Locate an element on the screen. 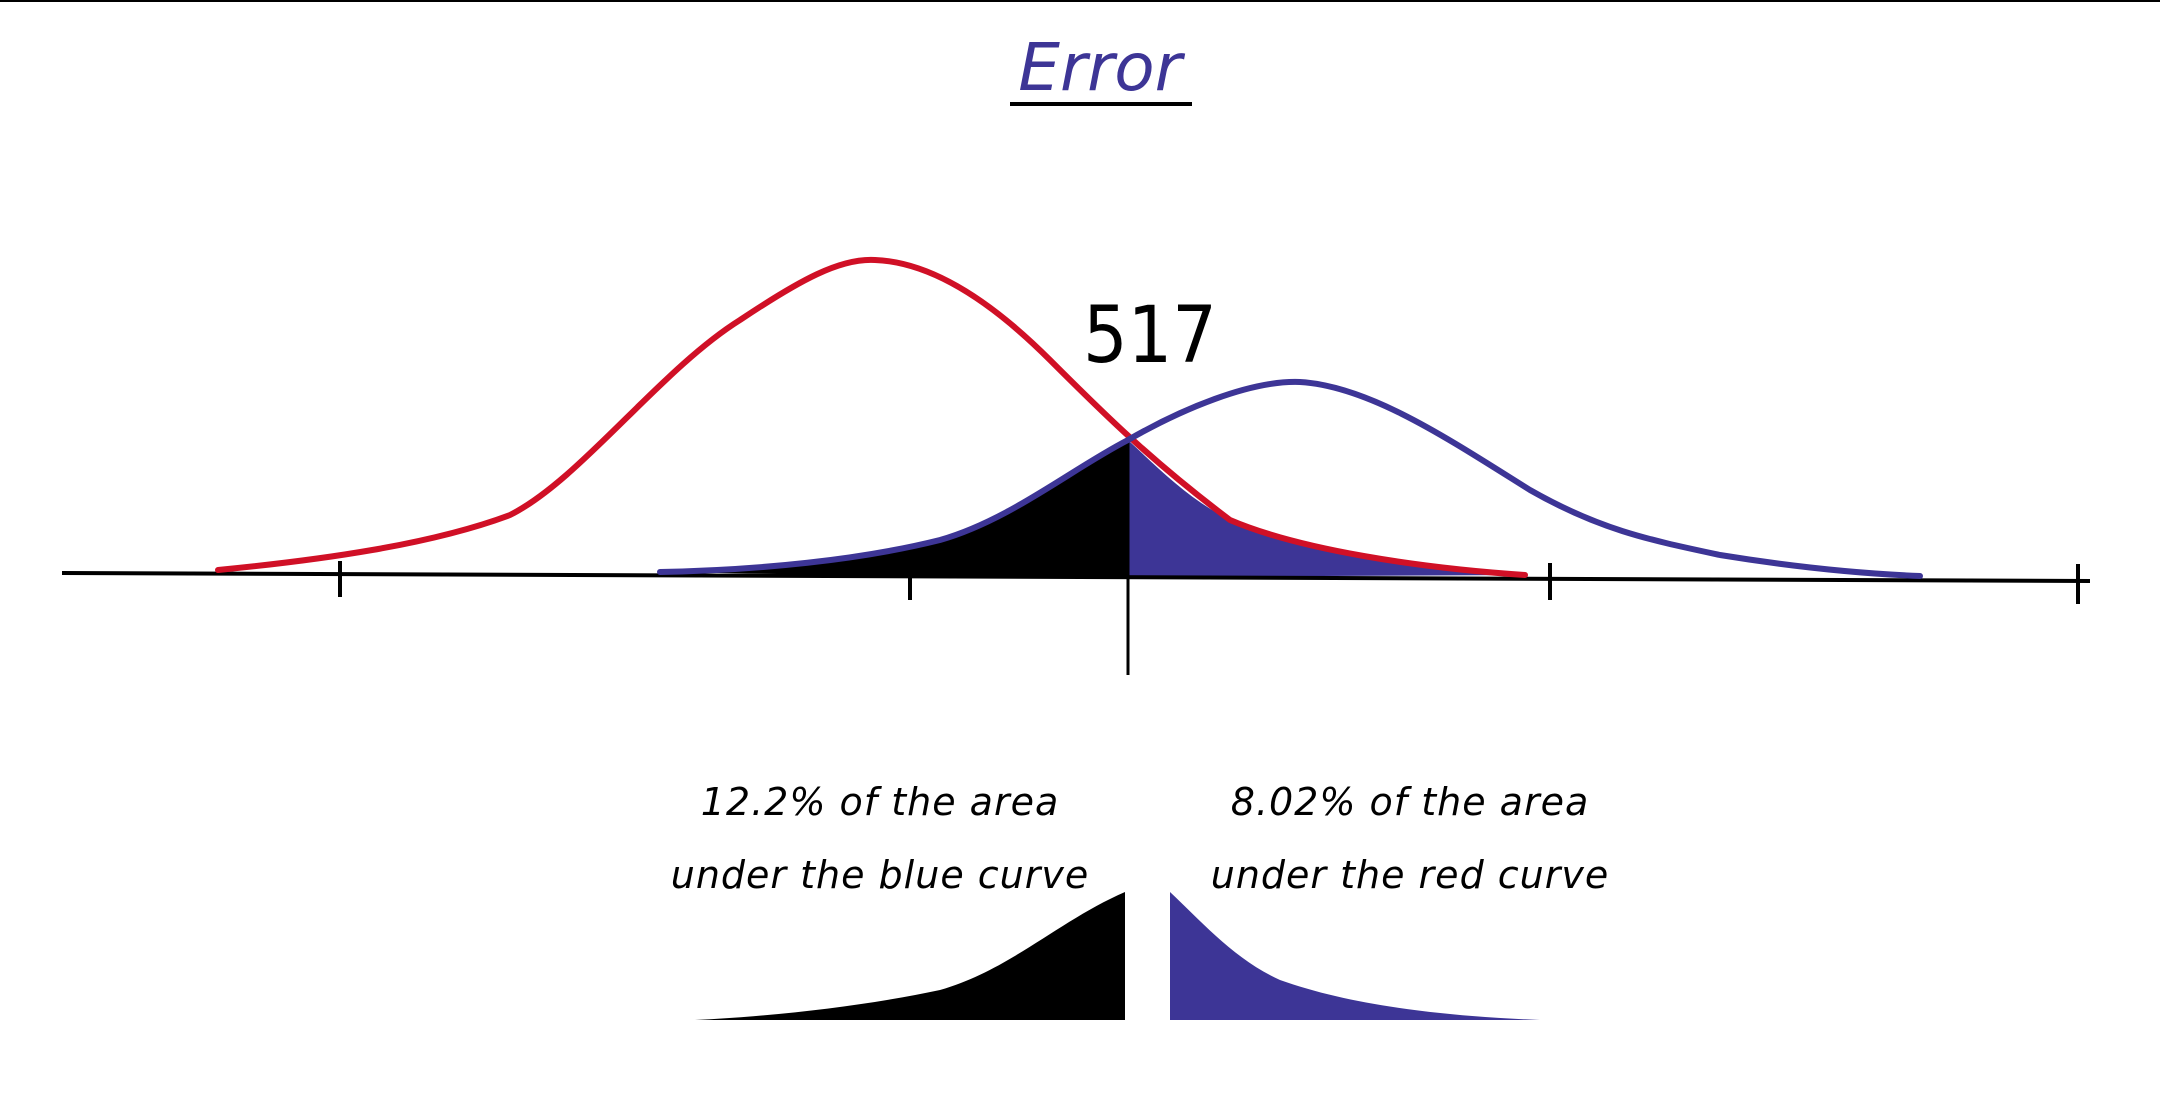 The width and height of the screenshot is (2160, 1102). blue-curve-left-tail-detached is located at coordinates (910, 956).